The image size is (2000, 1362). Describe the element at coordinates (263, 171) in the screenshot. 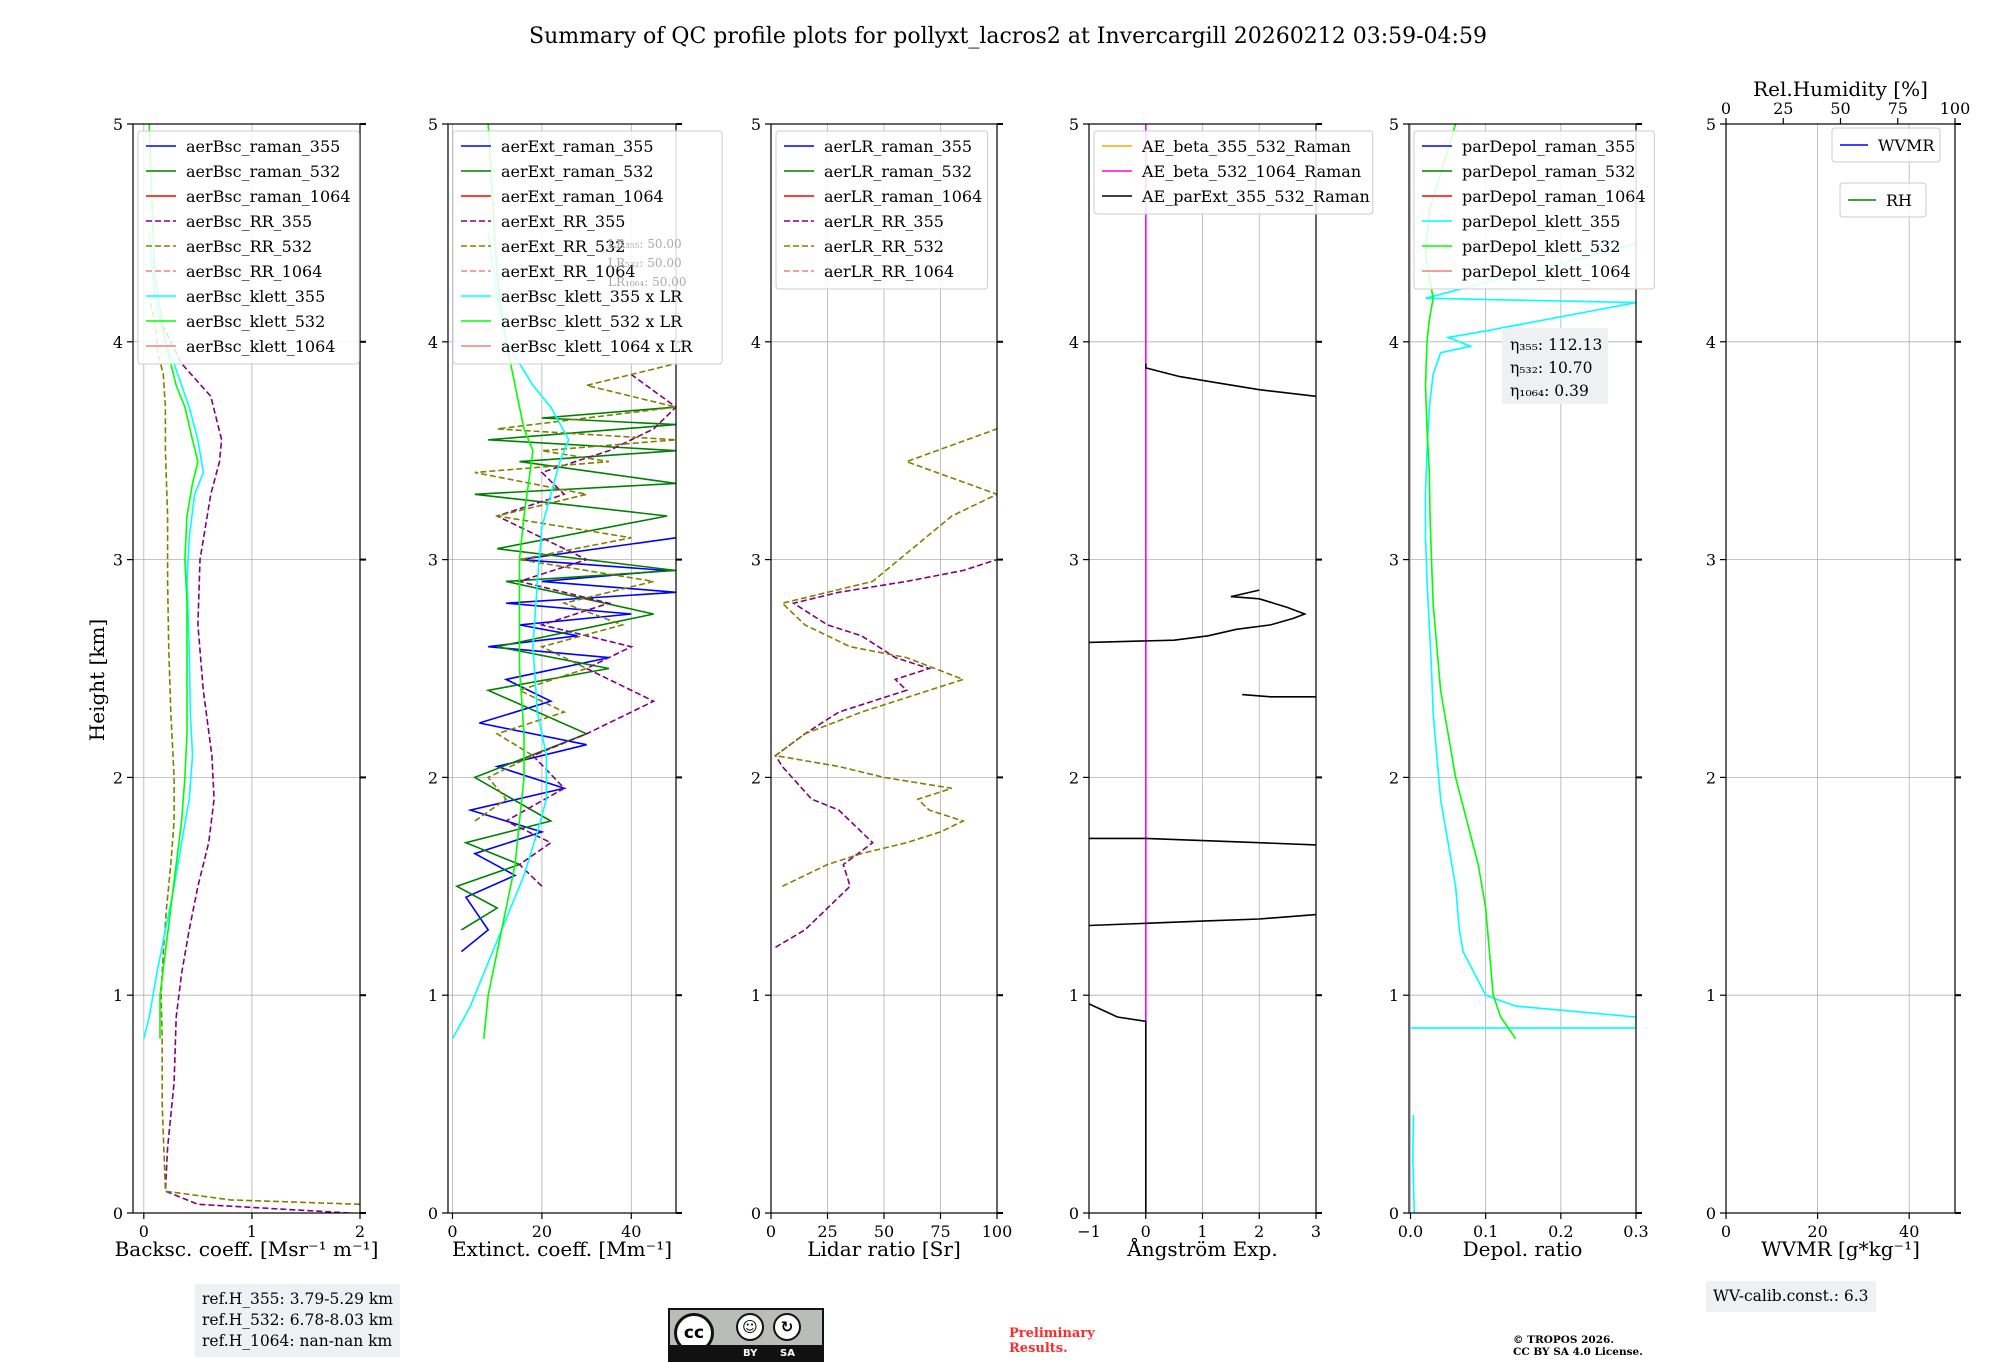

I see `legend-label: aerBsc_raman_532` at that location.